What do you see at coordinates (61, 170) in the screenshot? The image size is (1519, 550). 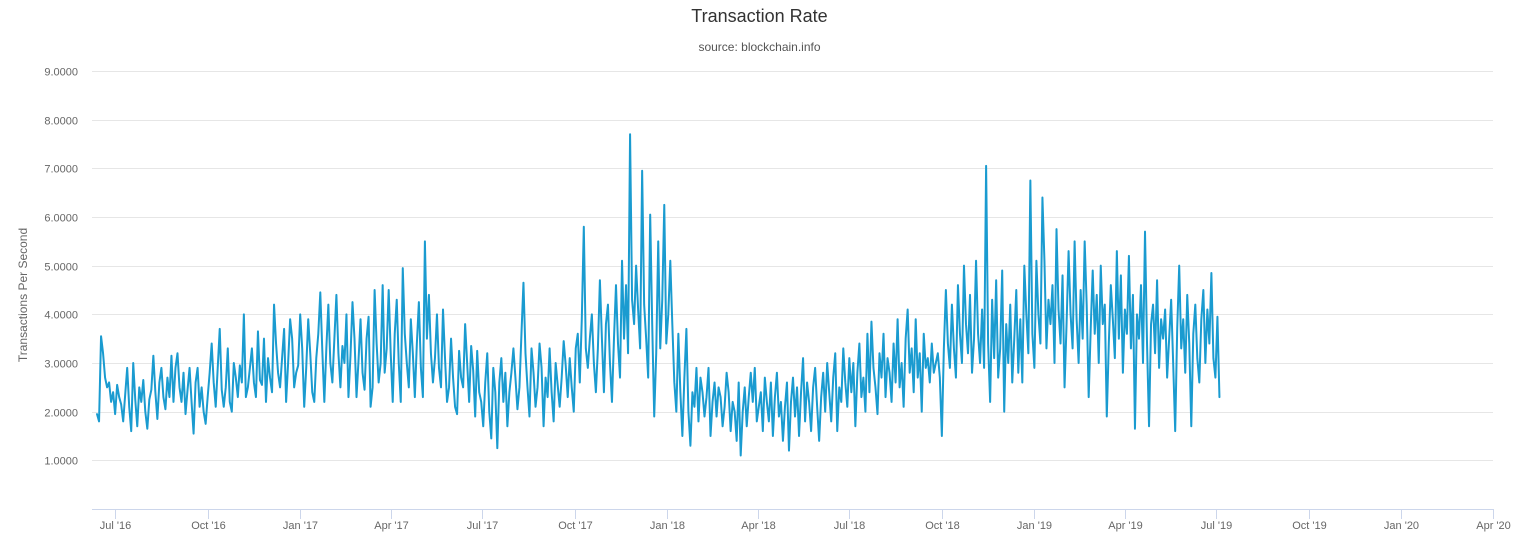 I see `y-tick-label: 7.0000` at bounding box center [61, 170].